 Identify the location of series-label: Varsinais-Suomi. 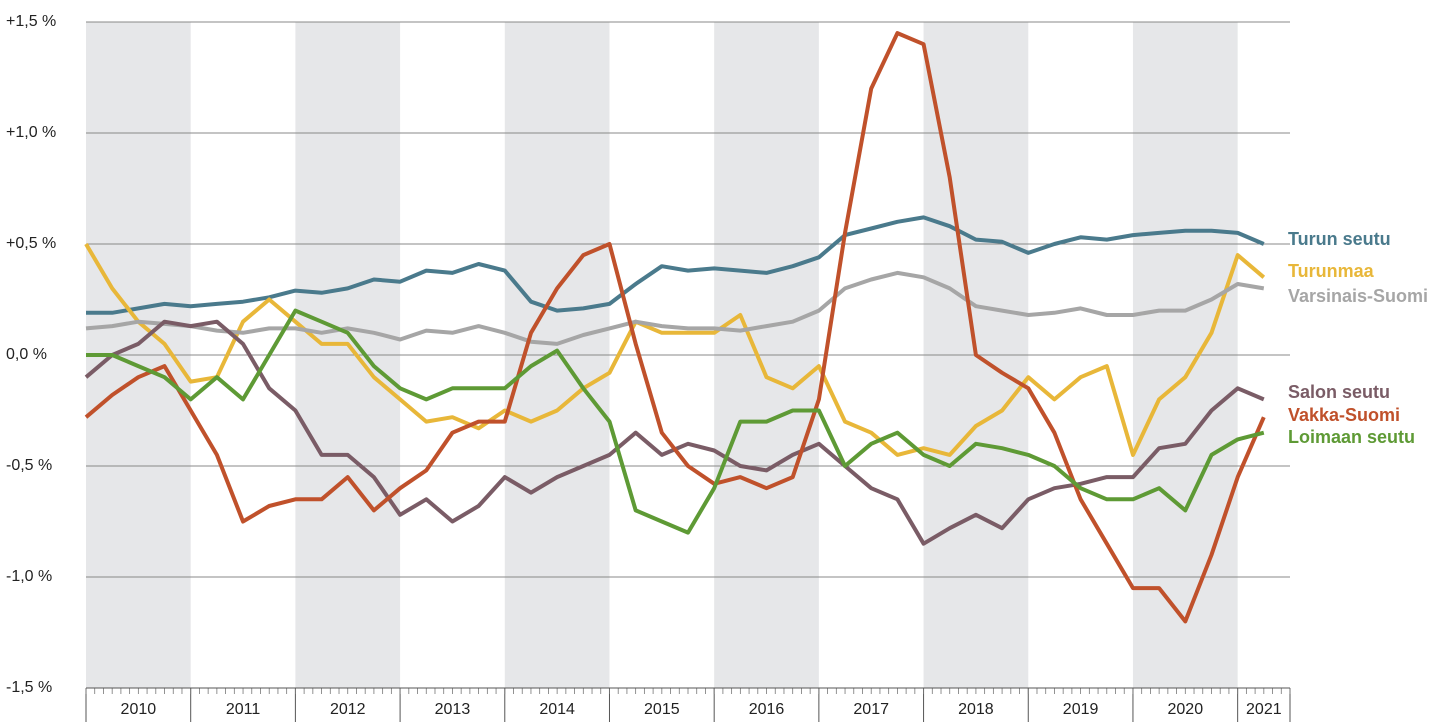
(1358, 296).